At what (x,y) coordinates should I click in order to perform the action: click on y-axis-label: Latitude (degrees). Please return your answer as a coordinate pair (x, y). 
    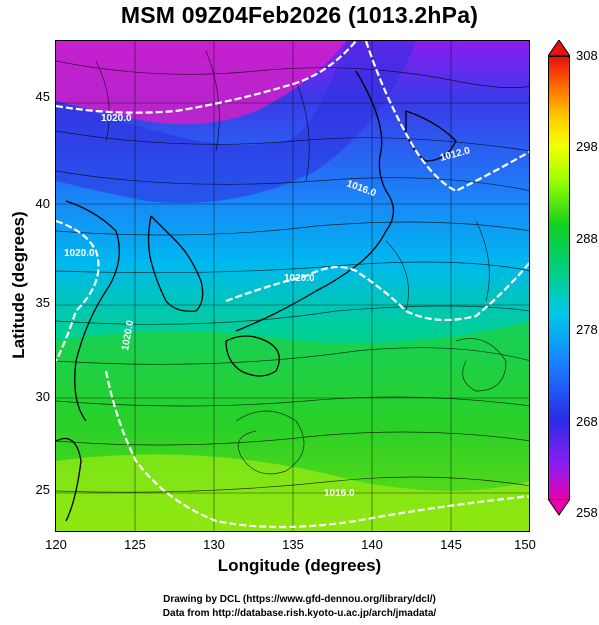
    Looking at the image, I should click on (18, 285).